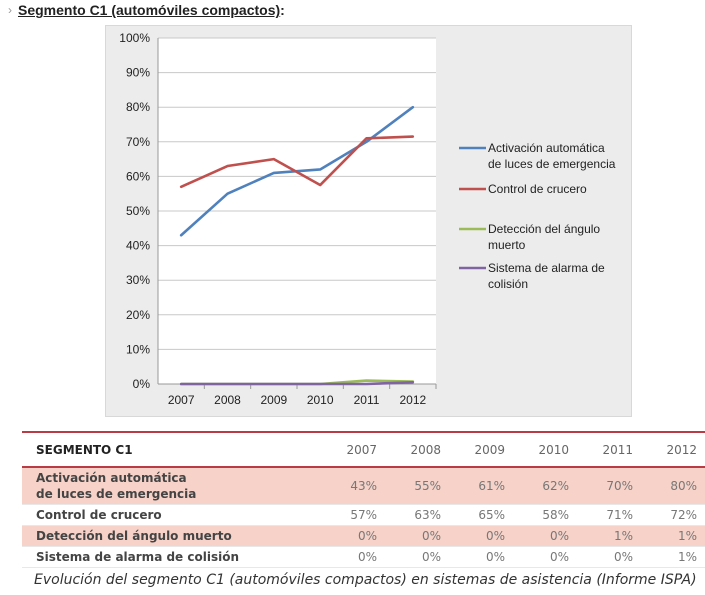 This screenshot has height=595, width=705. What do you see at coordinates (683, 515) in the screenshot?
I see `table-cell: 72%` at bounding box center [683, 515].